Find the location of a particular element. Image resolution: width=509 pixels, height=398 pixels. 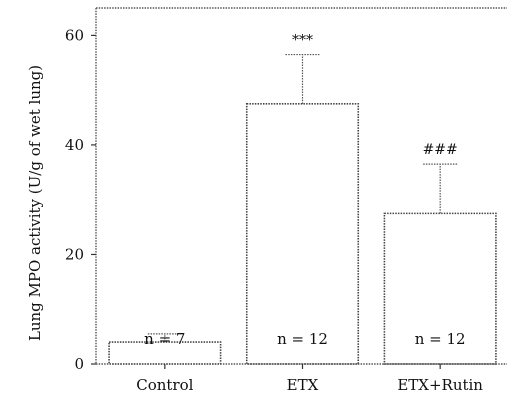

y-tick-label-0: 0 is located at coordinates (79, 364).